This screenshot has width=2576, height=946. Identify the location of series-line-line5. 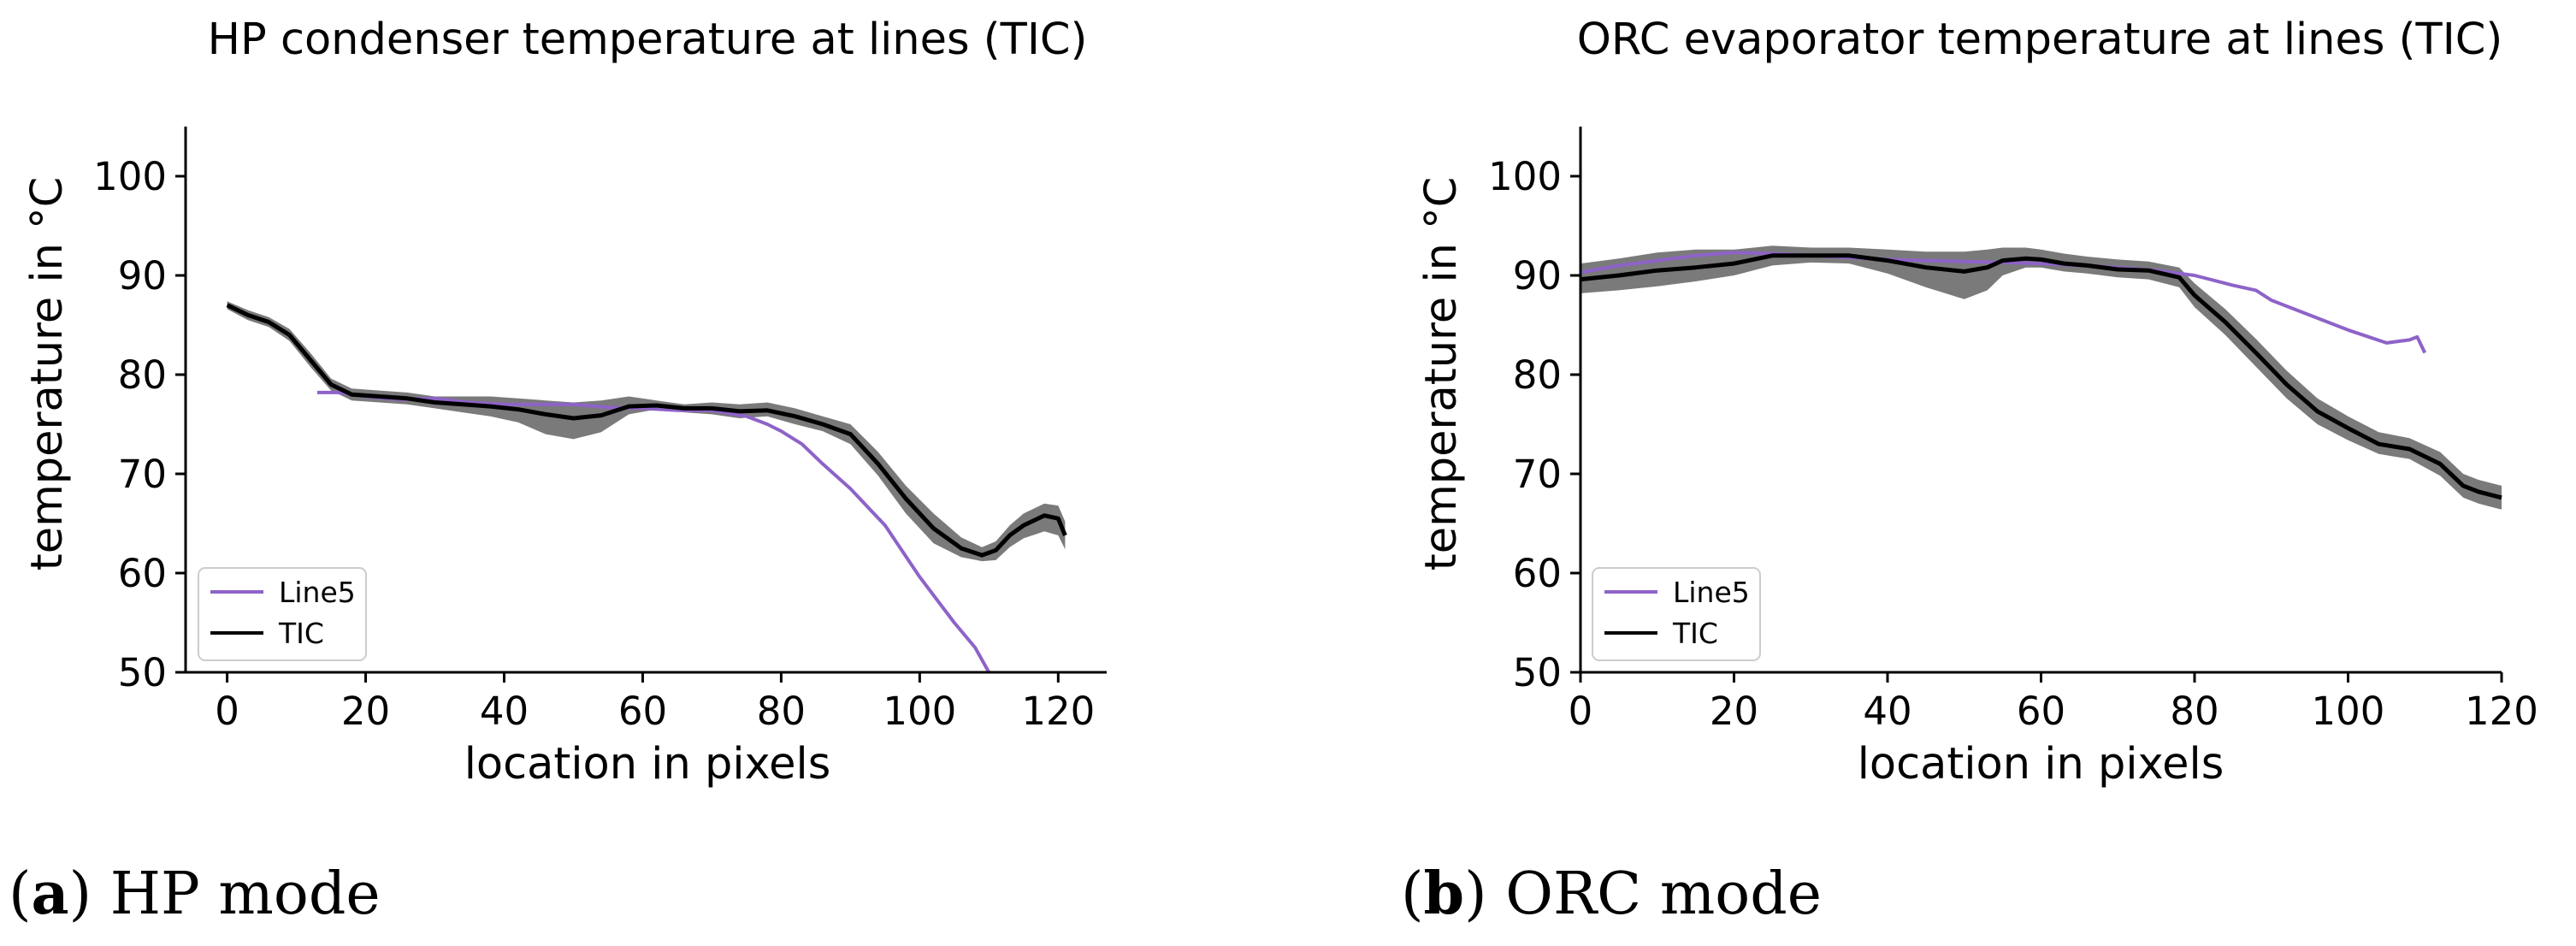
(653, 531).